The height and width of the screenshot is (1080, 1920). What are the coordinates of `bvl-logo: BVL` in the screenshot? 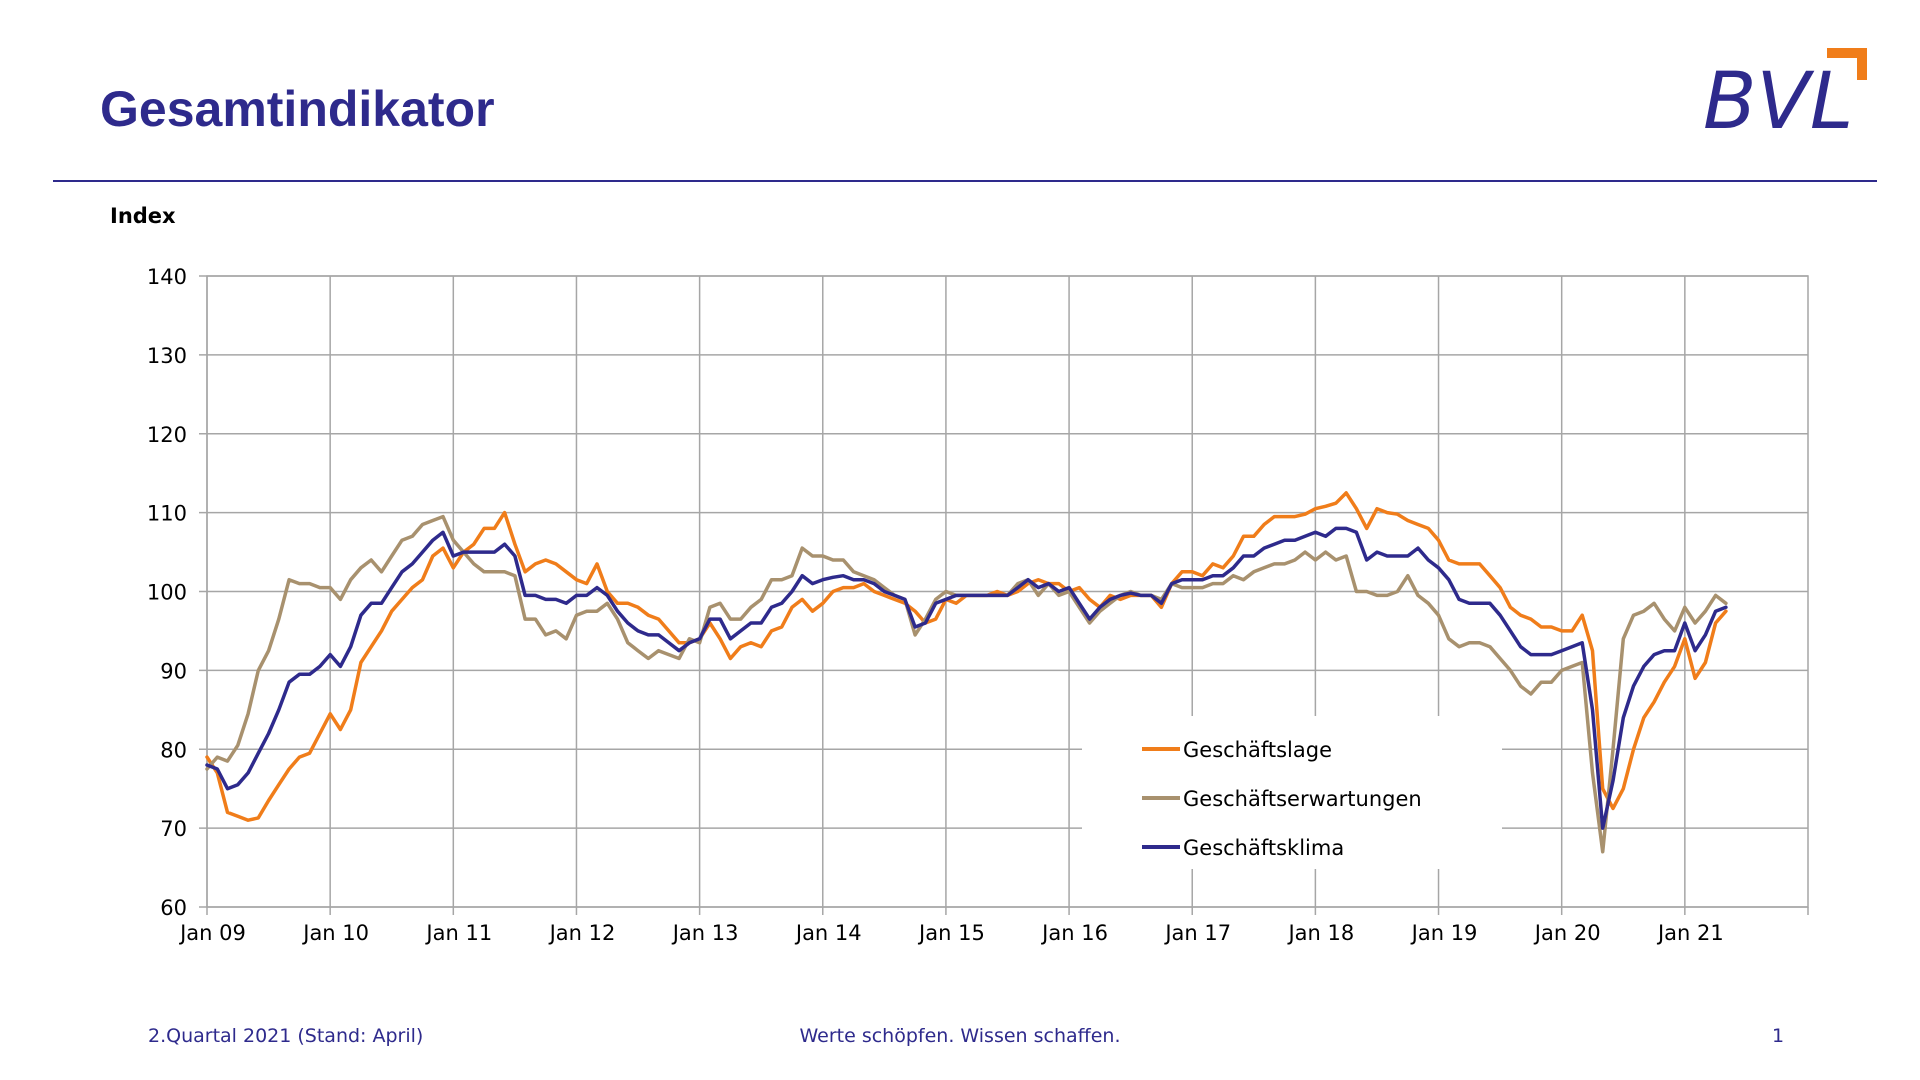 It's located at (1790, 93).